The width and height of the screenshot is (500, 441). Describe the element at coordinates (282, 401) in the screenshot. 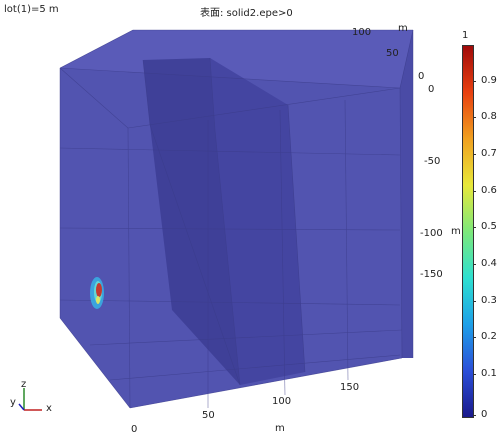

I see `x-tick: 100` at that location.